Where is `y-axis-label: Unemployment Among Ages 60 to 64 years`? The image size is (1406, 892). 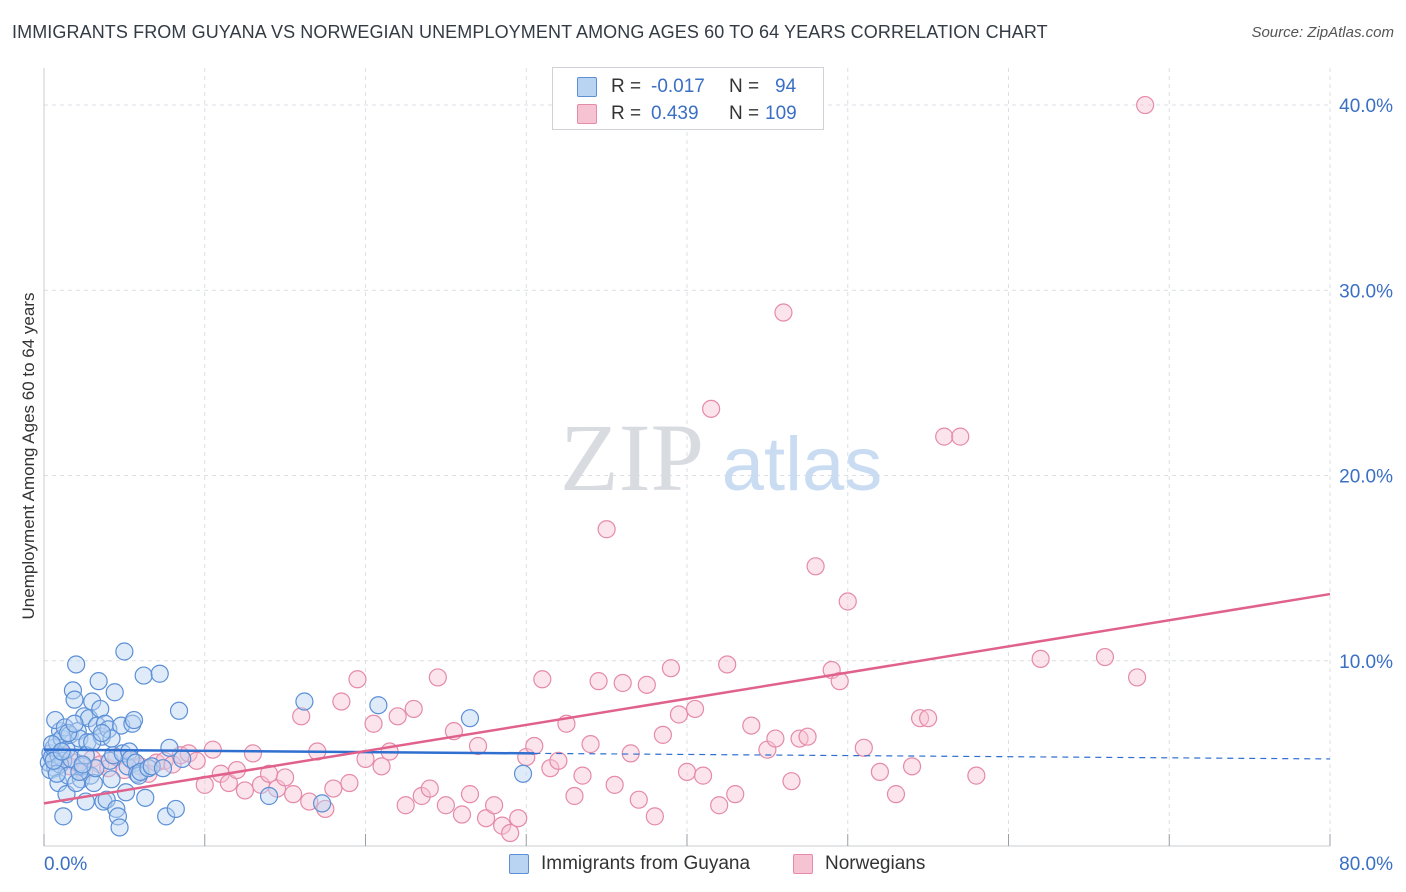
y-axis-label: Unemployment Among Ages 60 to 64 years is located at coordinates (28, 456).